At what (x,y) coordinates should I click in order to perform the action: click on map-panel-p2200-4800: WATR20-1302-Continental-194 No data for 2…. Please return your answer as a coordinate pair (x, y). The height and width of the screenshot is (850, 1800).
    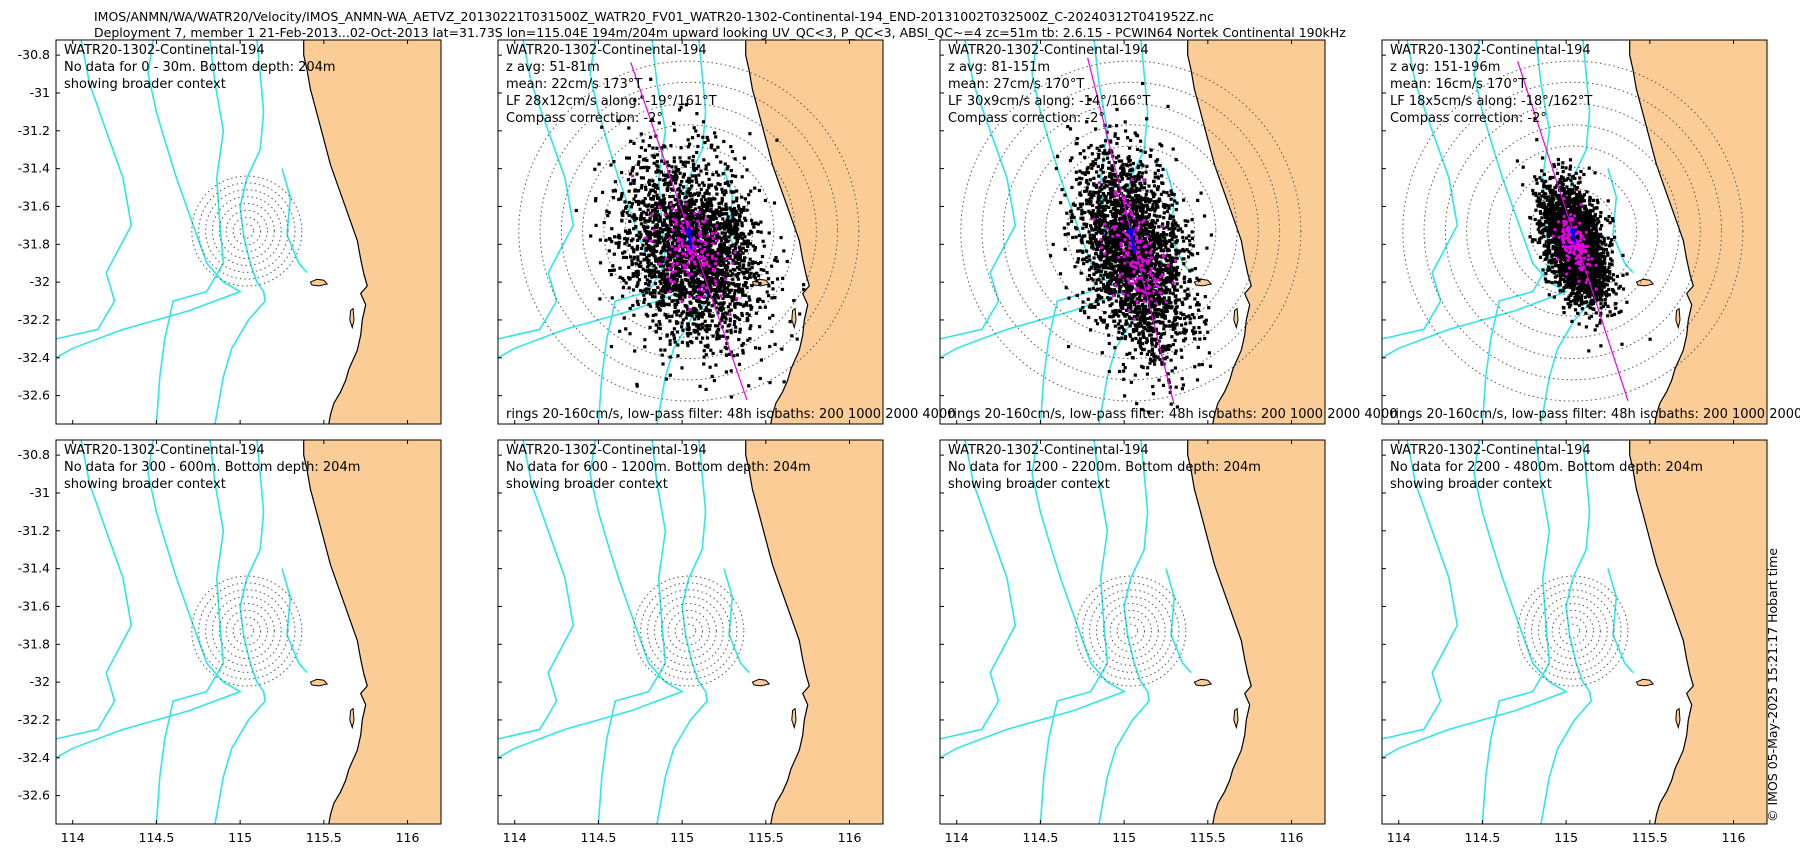
    Looking at the image, I should click on (1574, 632).